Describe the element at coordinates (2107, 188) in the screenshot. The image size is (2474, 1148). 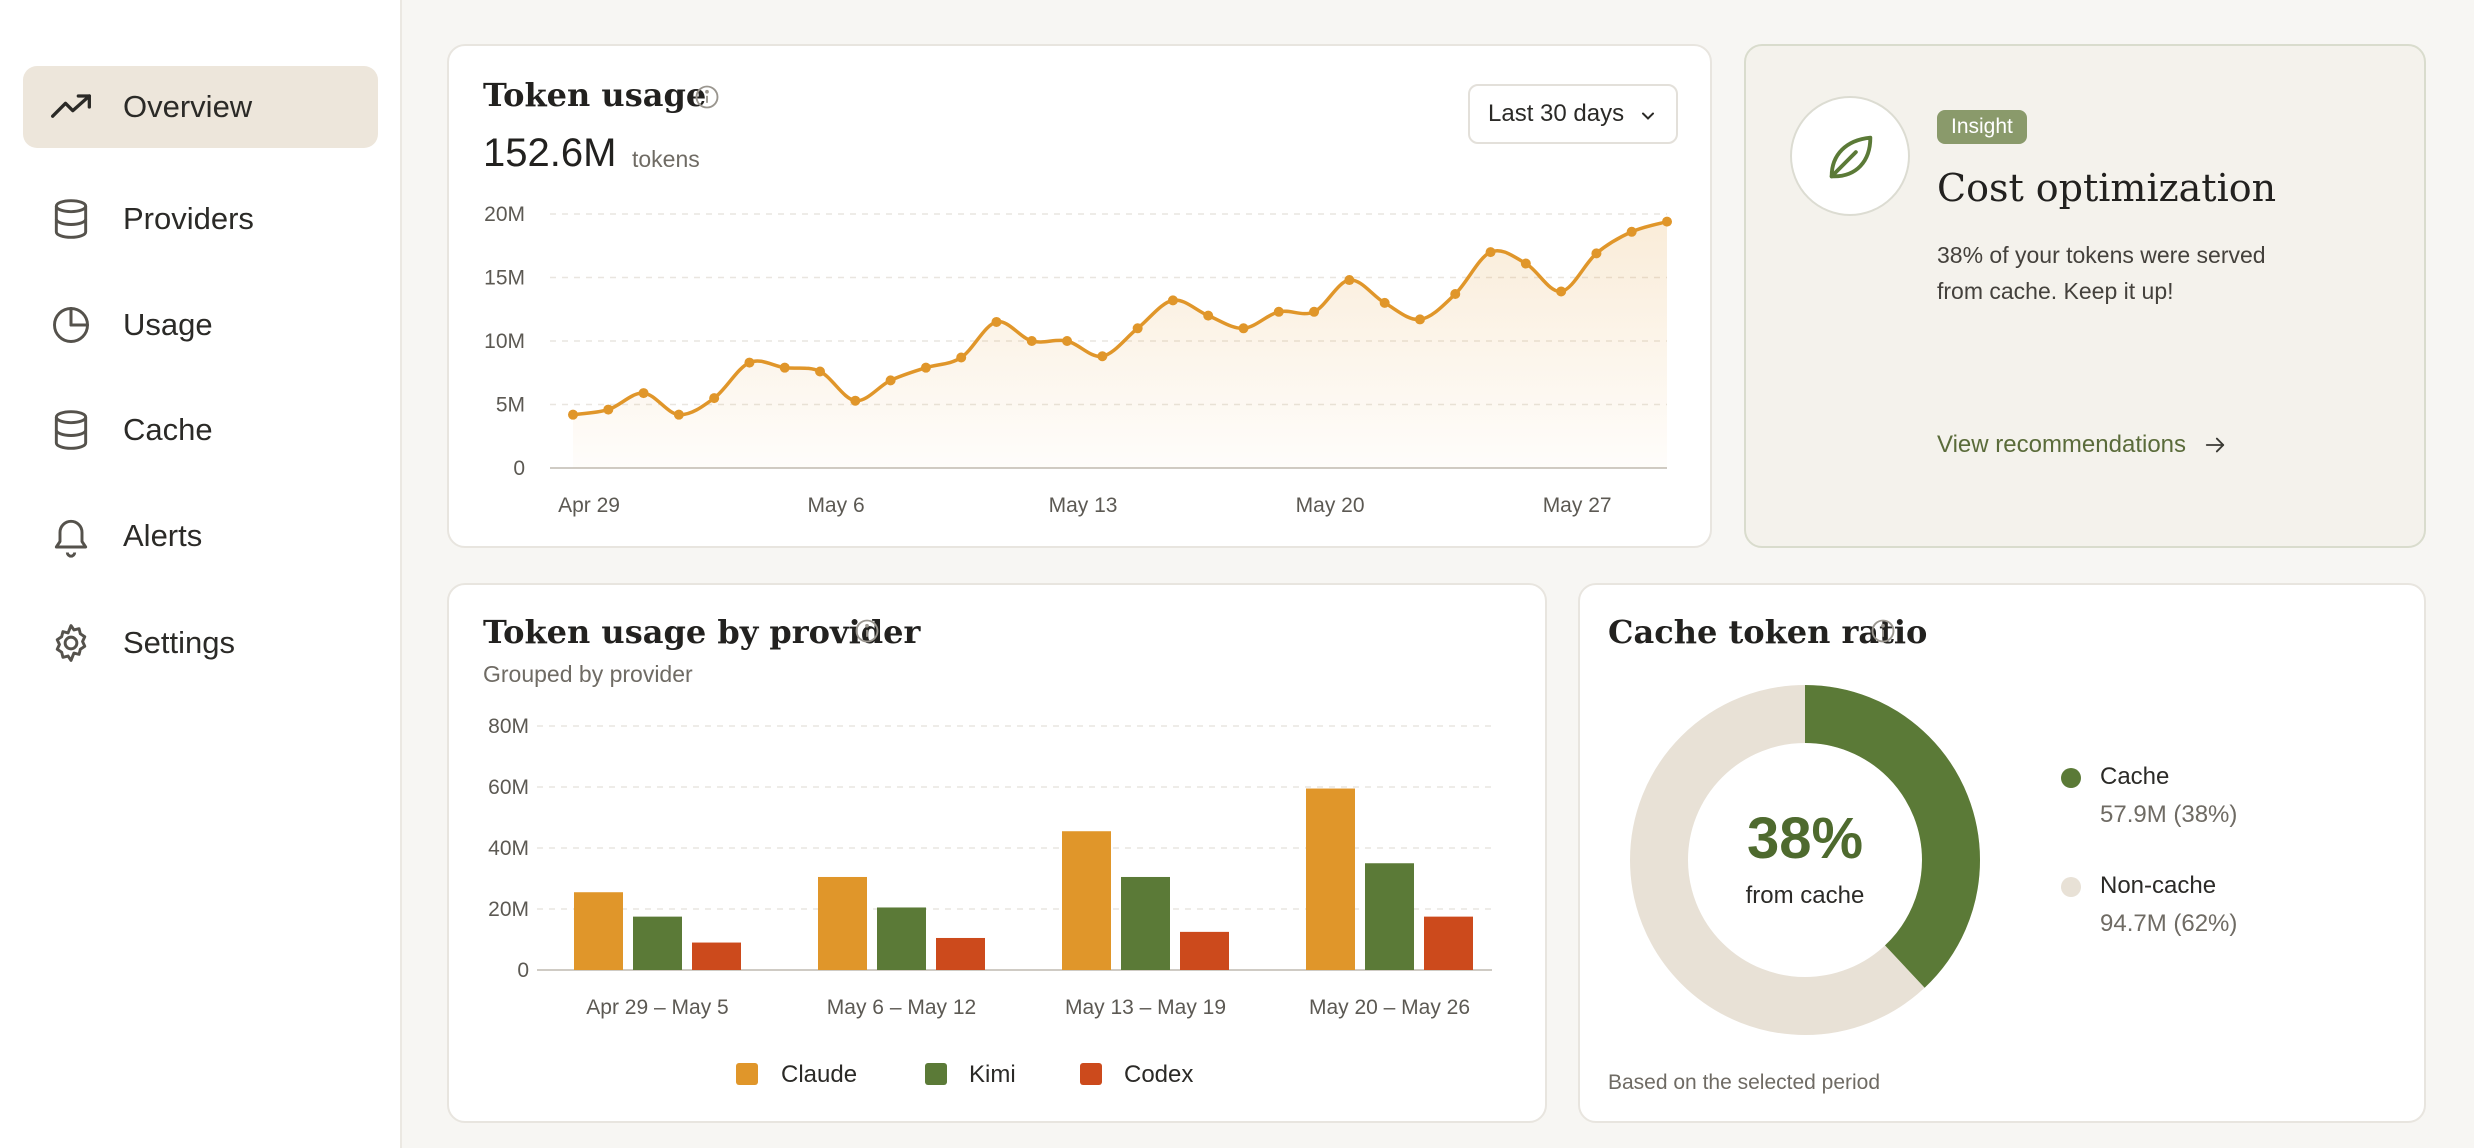
I see `insight-title: Cost optimization` at that location.